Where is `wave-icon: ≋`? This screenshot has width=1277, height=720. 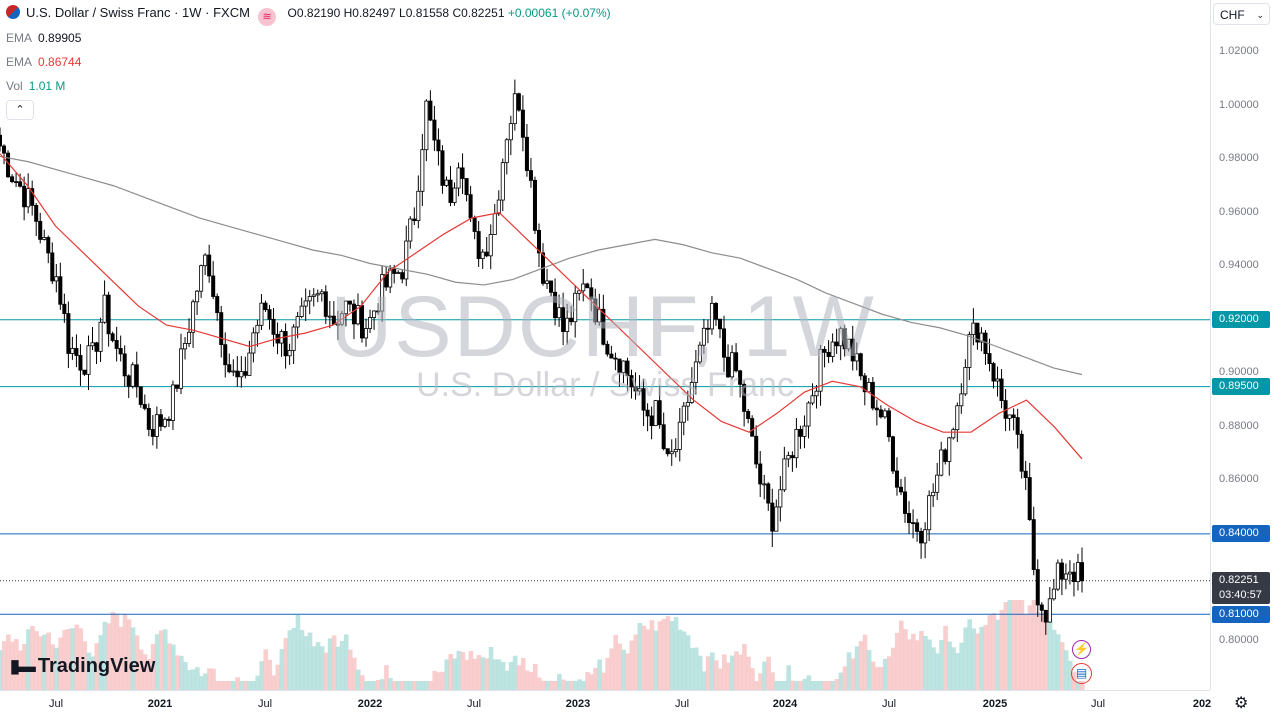
wave-icon: ≋ is located at coordinates (266, 17).